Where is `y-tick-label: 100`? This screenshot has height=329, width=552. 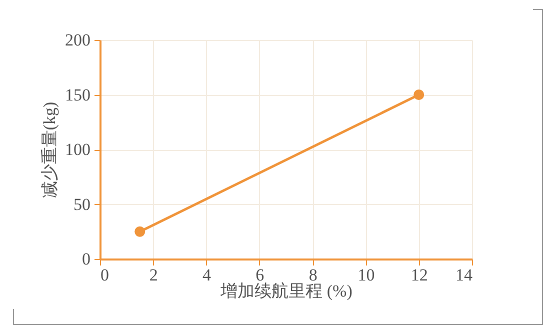 y-tick-label: 100 is located at coordinates (77, 149).